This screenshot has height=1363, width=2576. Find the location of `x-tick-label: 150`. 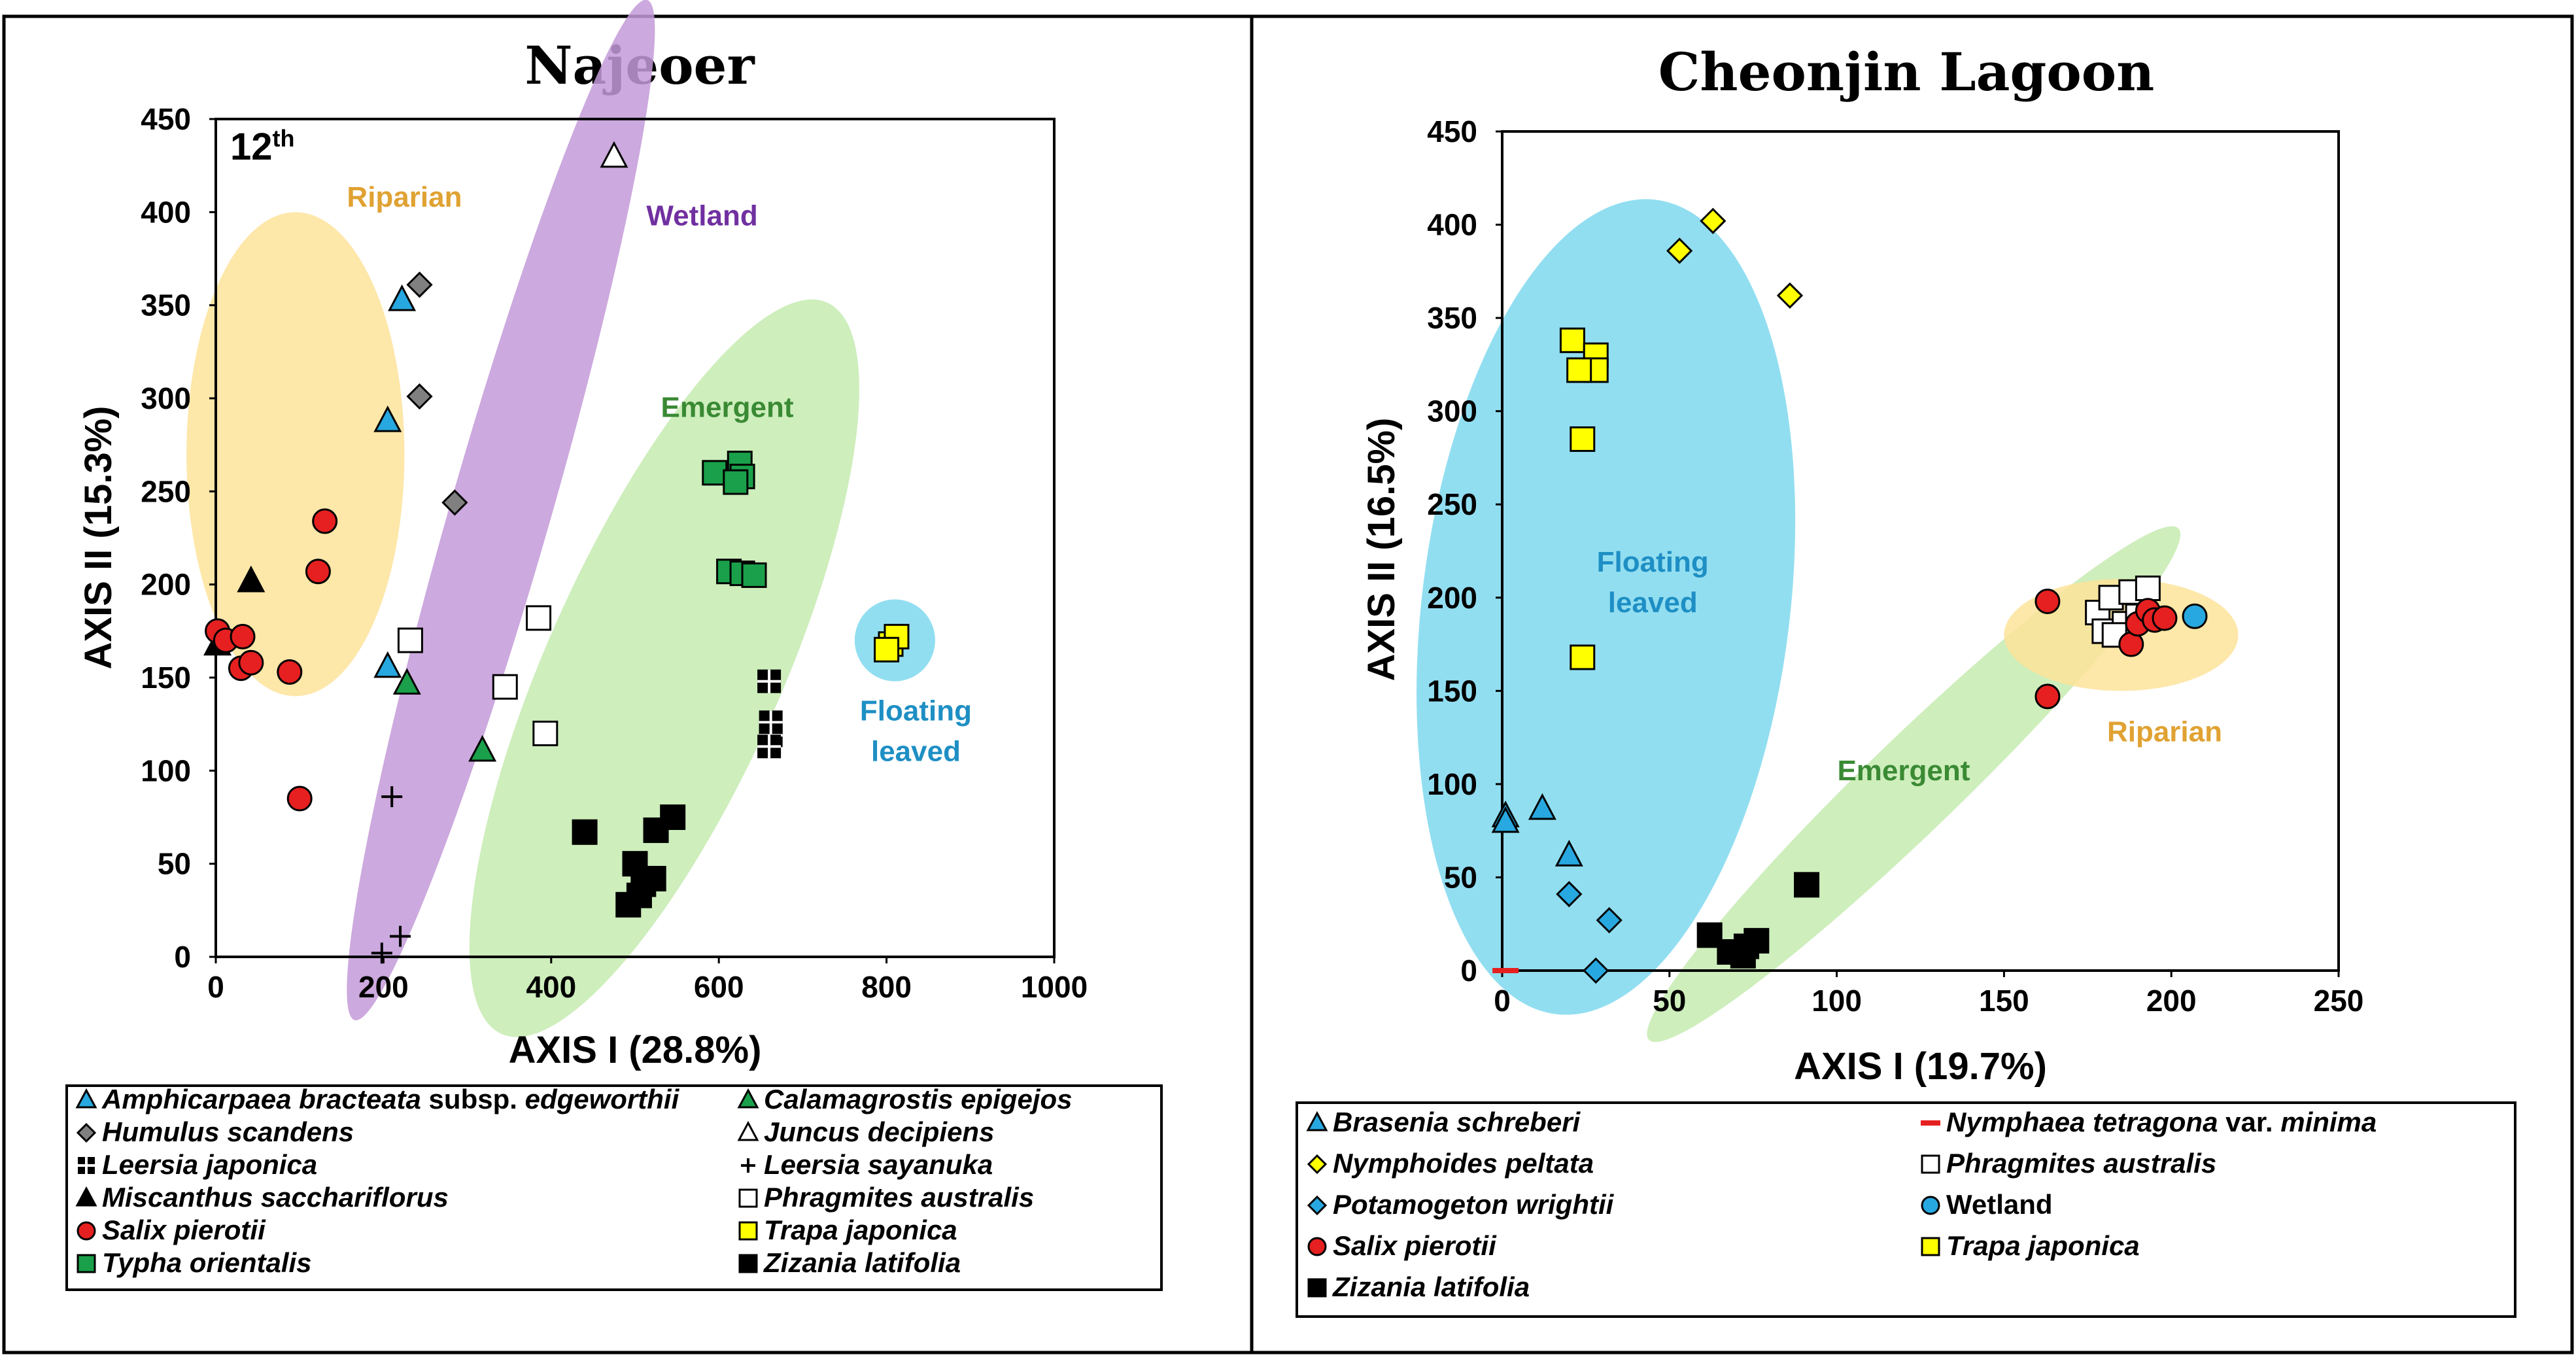

x-tick-label: 150 is located at coordinates (2004, 1001).